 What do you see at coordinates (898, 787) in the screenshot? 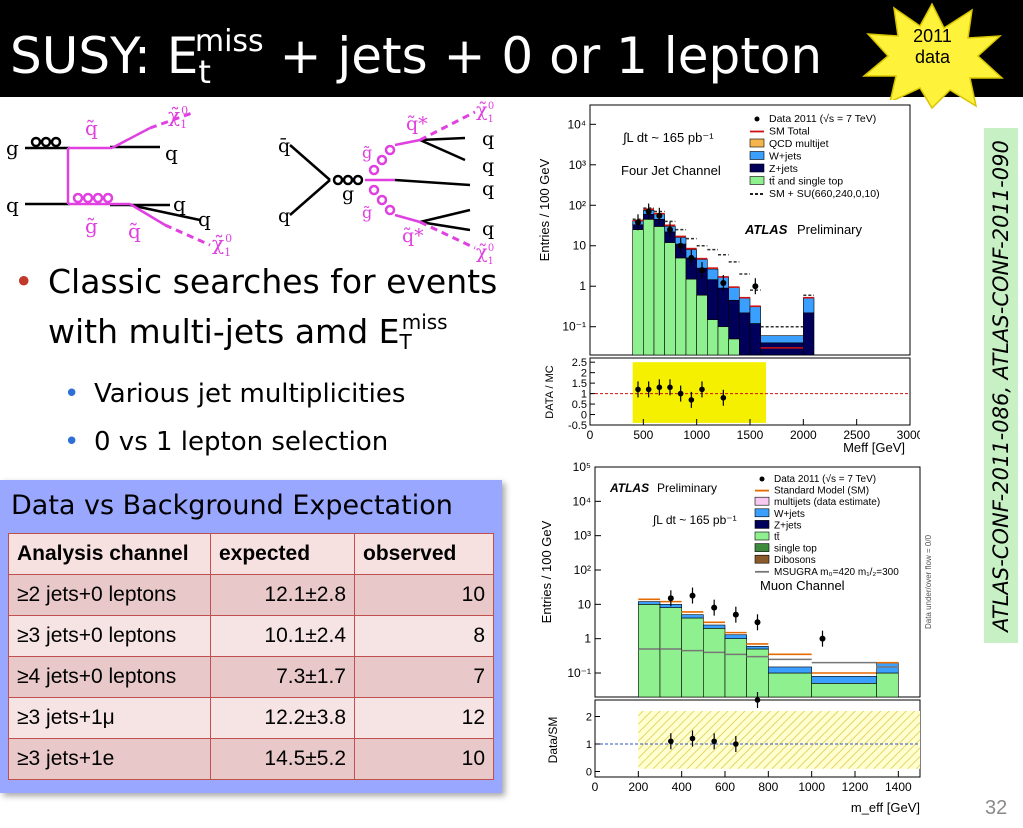
I see `x-tick-label: 1400` at bounding box center [898, 787].